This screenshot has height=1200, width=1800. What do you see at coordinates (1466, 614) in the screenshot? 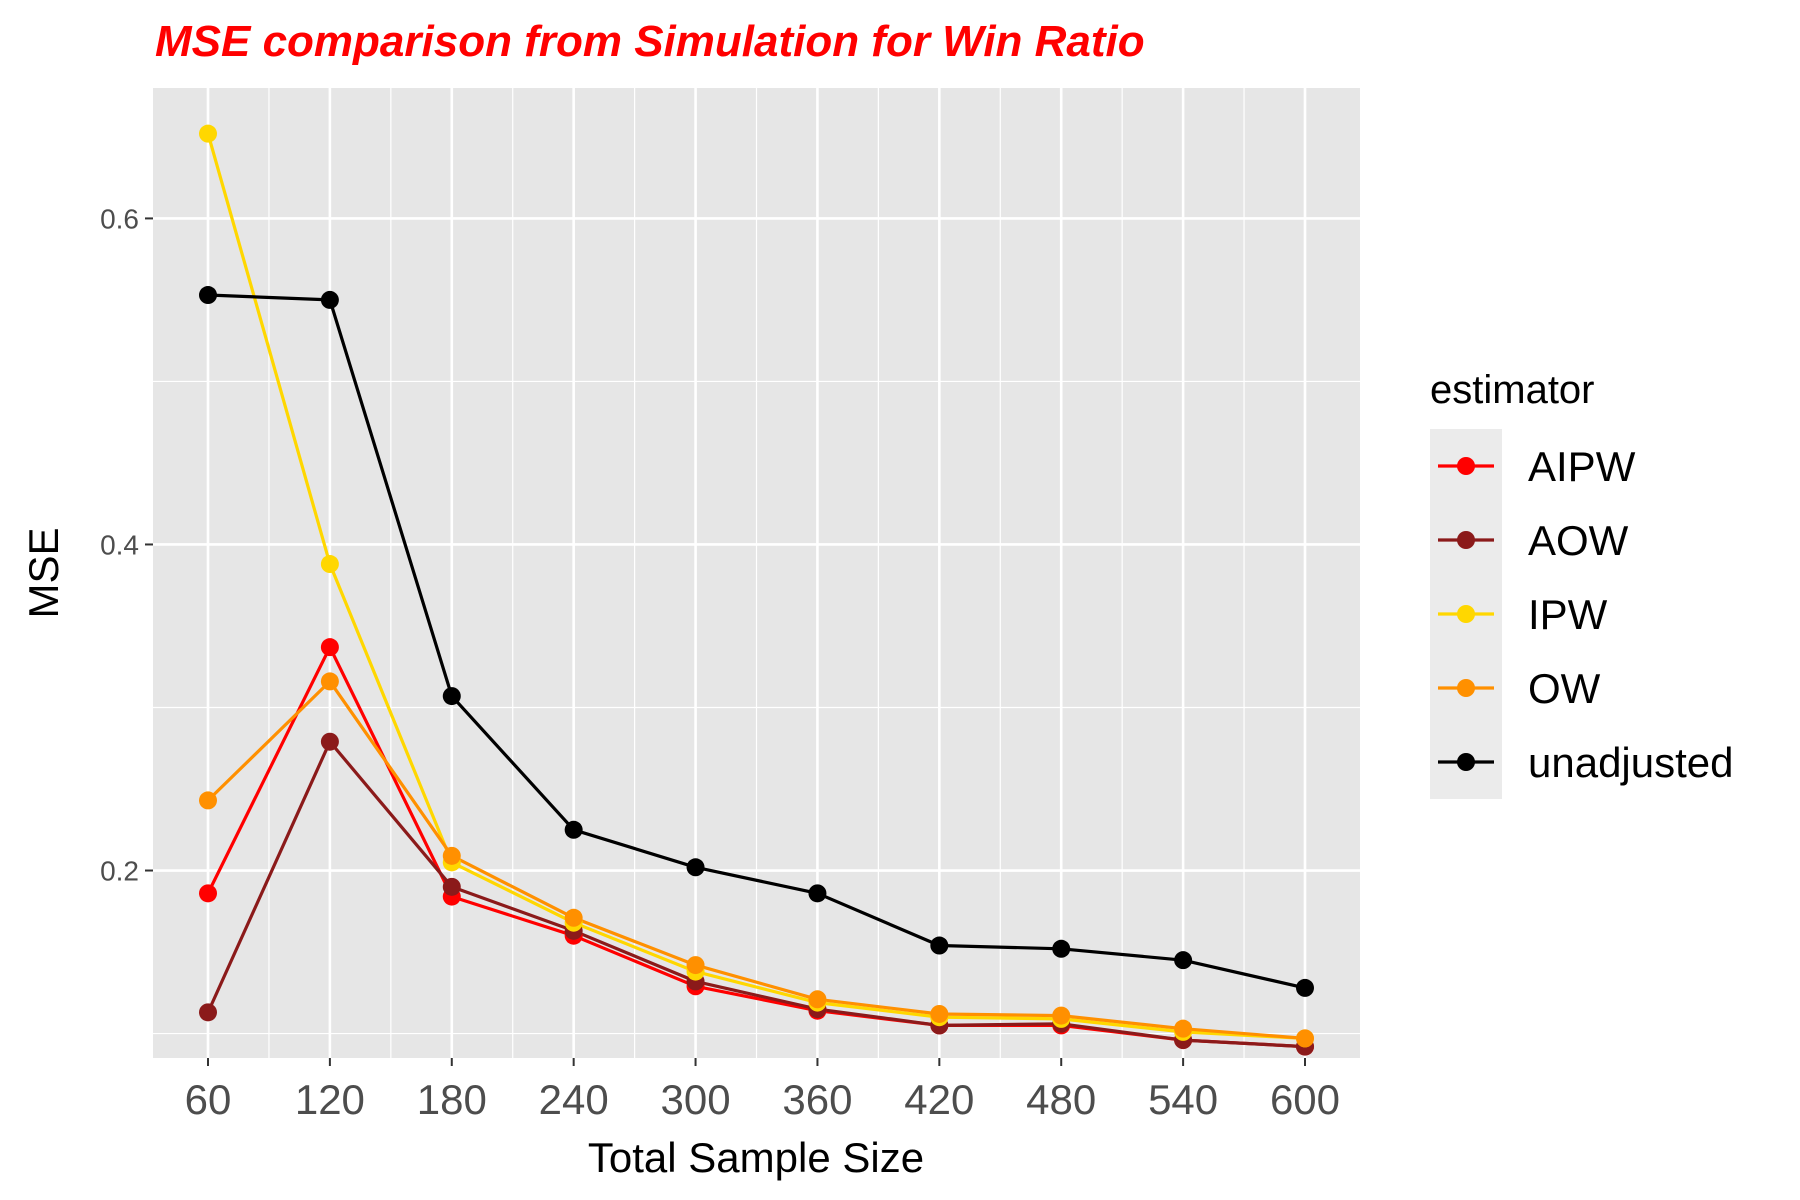
I see `legend-key-point-ipw` at bounding box center [1466, 614].